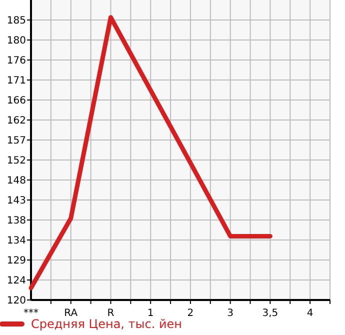 The height and width of the screenshot is (335, 345). I want to click on x-tick-label: 3,5, so click(270, 313).